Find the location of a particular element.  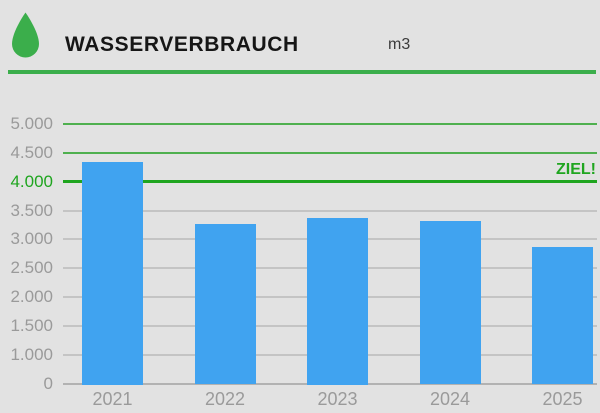

unit-label: m3 is located at coordinates (399, 44).